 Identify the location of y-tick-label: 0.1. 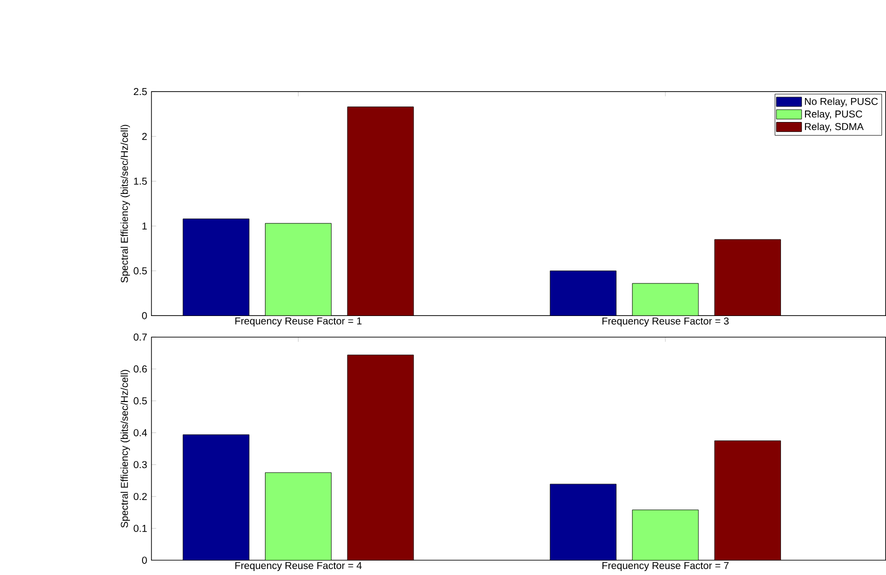
(140, 528).